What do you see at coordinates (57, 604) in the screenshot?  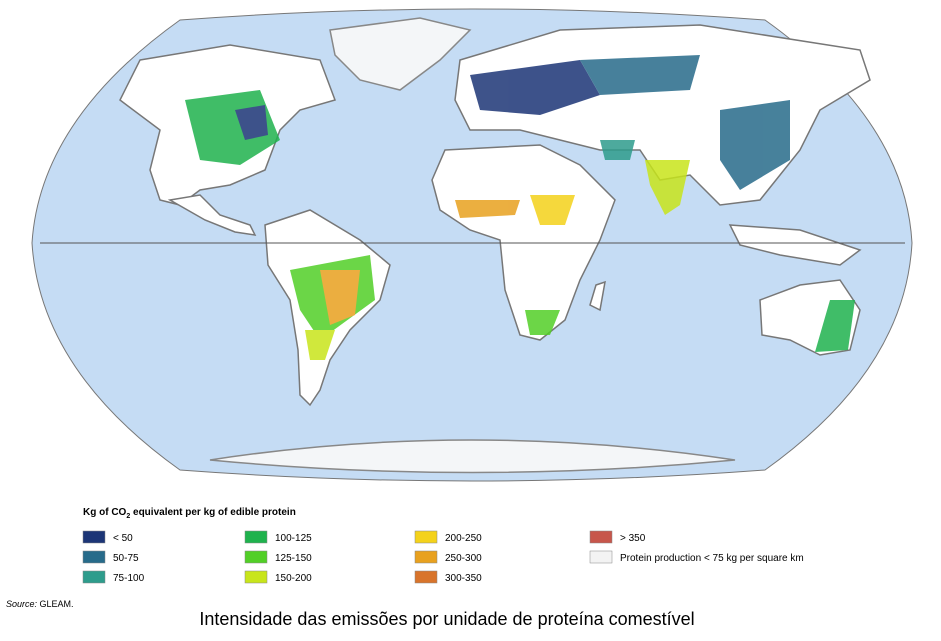 I see `source-text: GLEAM.` at bounding box center [57, 604].